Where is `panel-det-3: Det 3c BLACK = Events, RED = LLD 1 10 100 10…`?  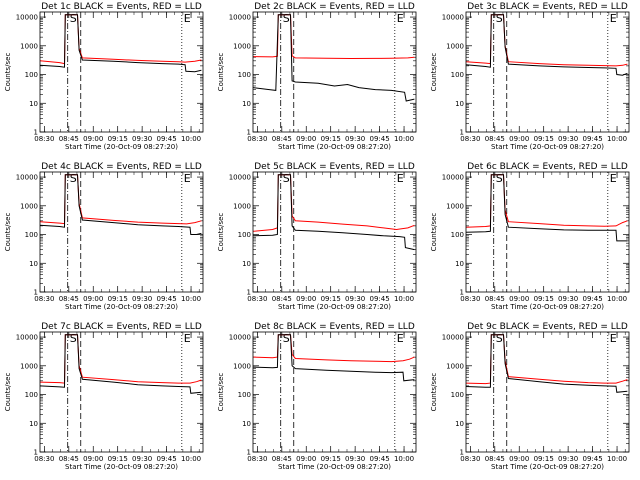 panel-det-3: Det 3c BLACK = Events, RED = LLD 1 10 100 10… is located at coordinates (530, 76).